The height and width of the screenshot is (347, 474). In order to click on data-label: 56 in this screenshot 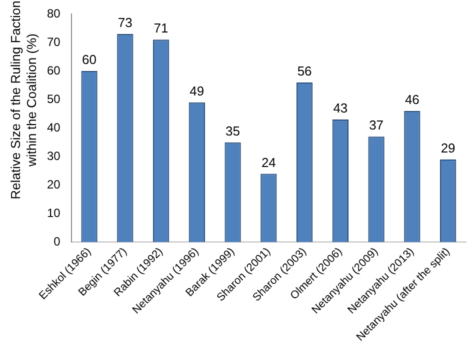, I will do `click(304, 71)`.